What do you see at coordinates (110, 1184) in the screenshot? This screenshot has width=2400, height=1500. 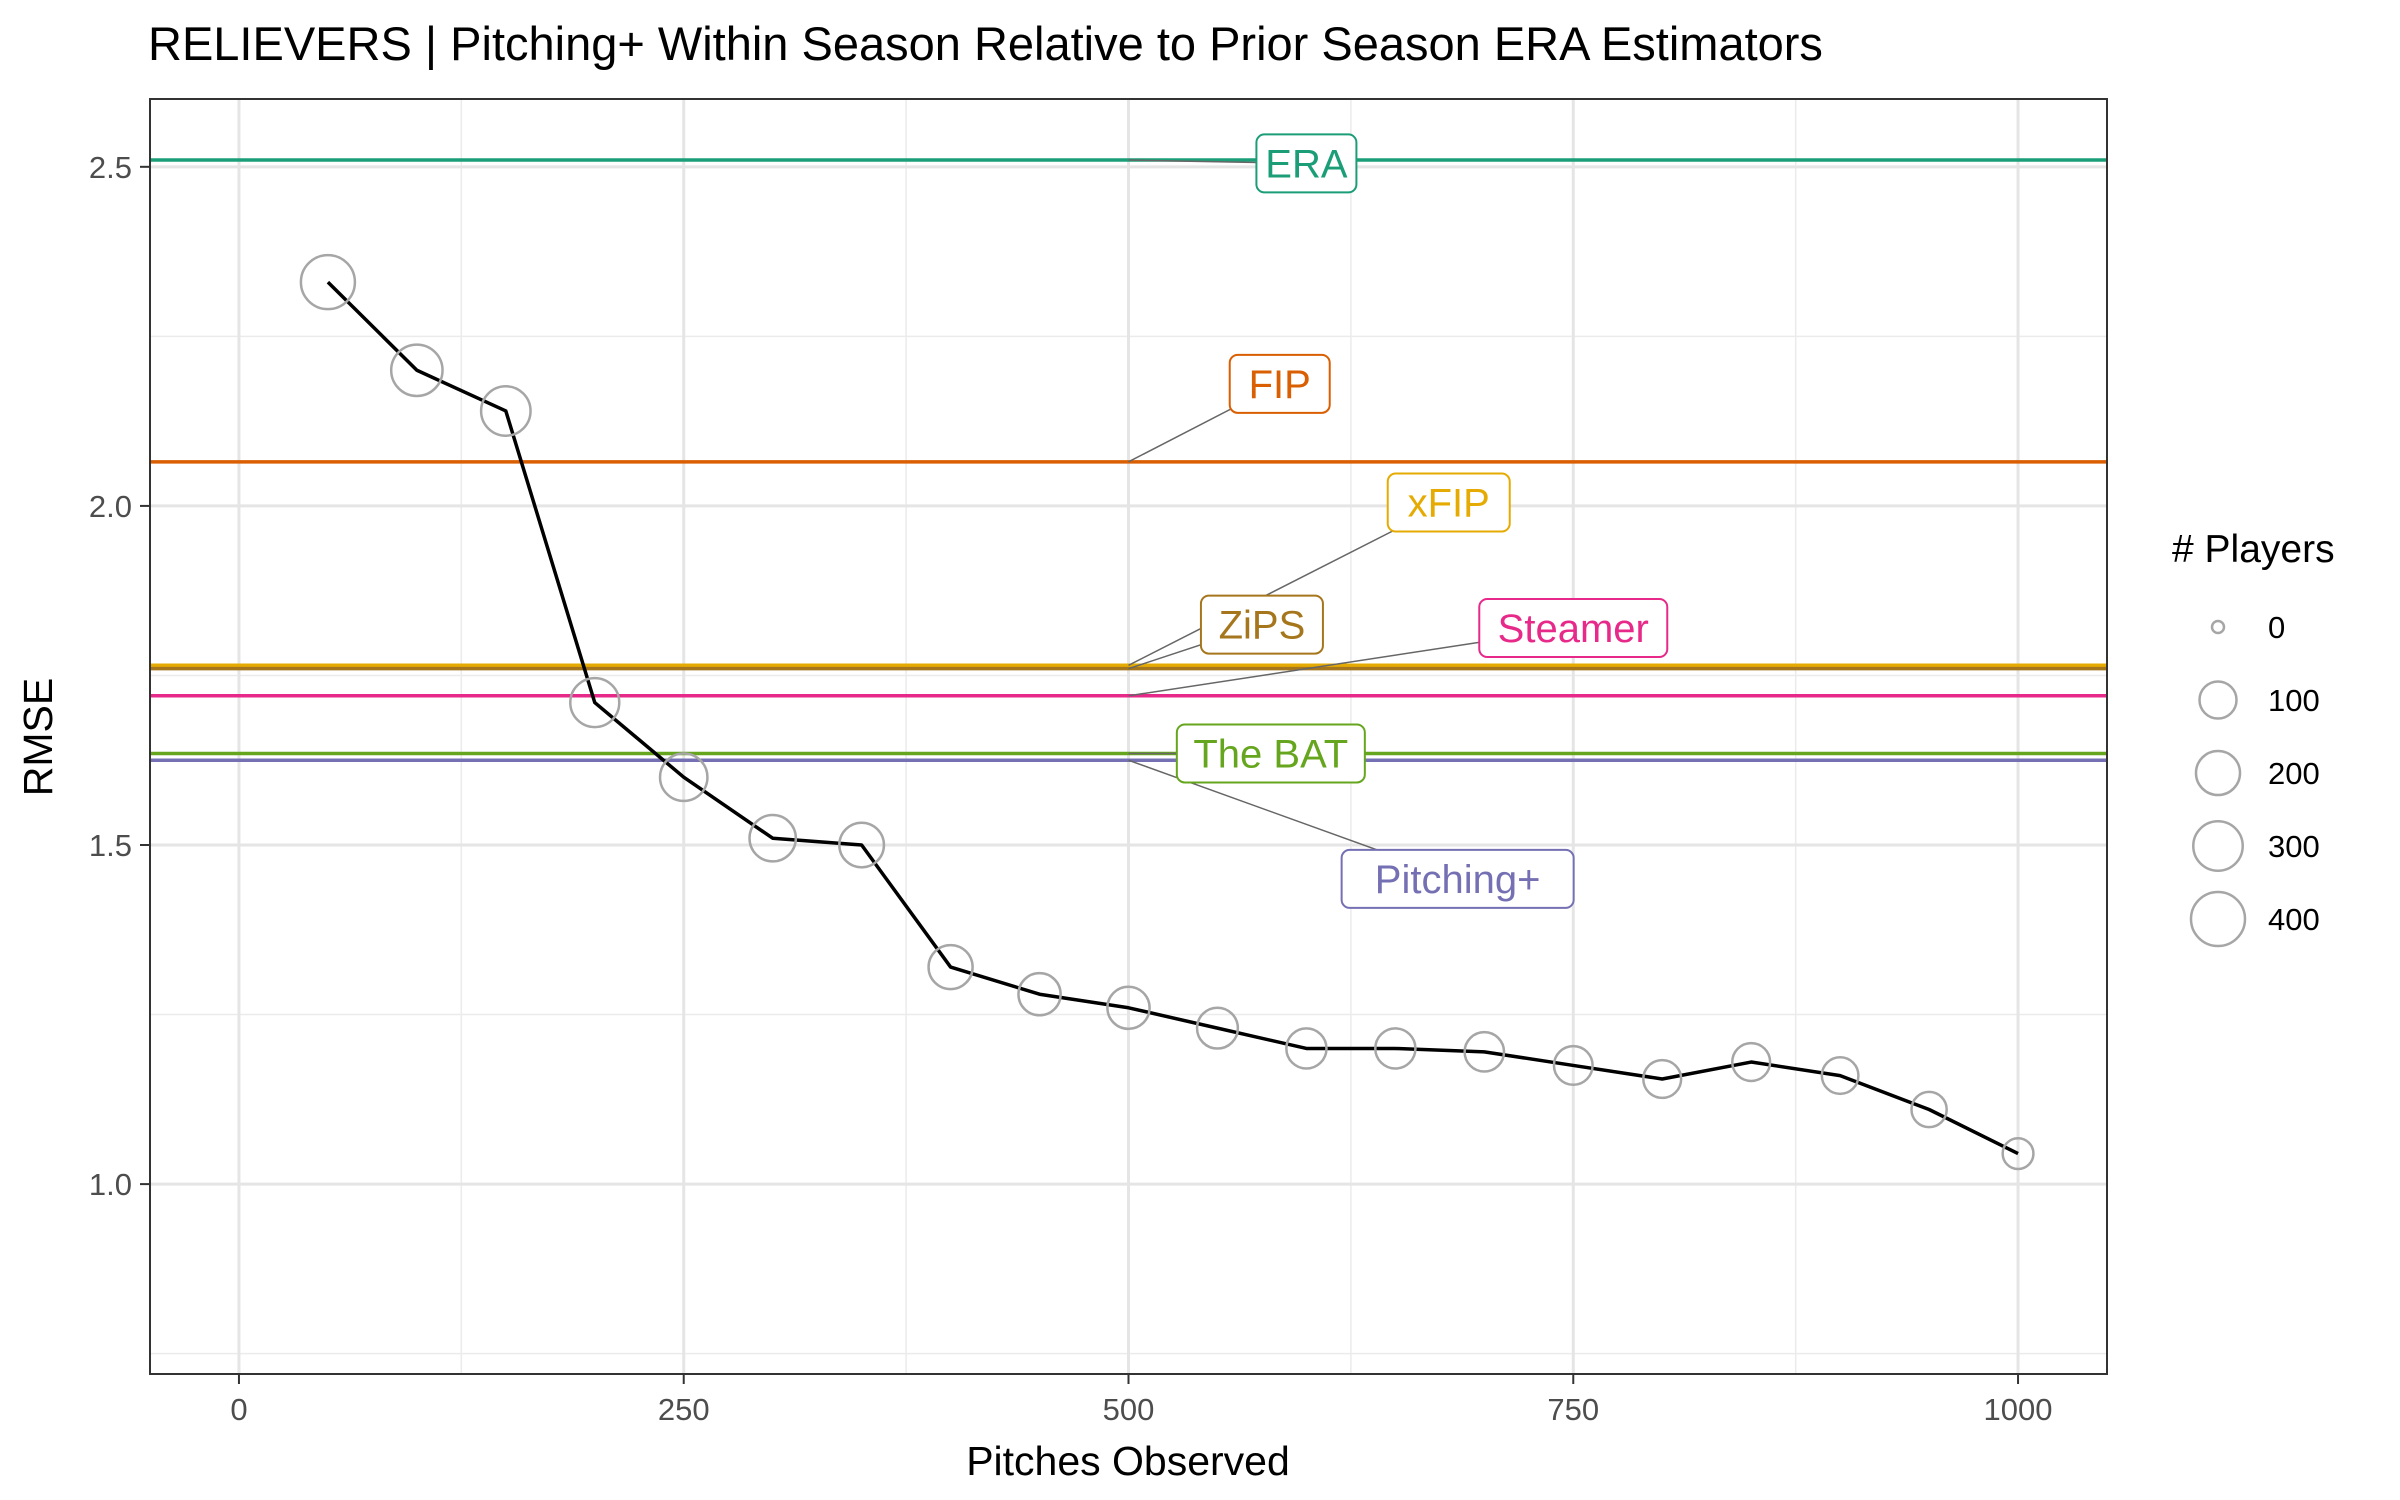 I see `y-tick-label: 1.0` at bounding box center [110, 1184].